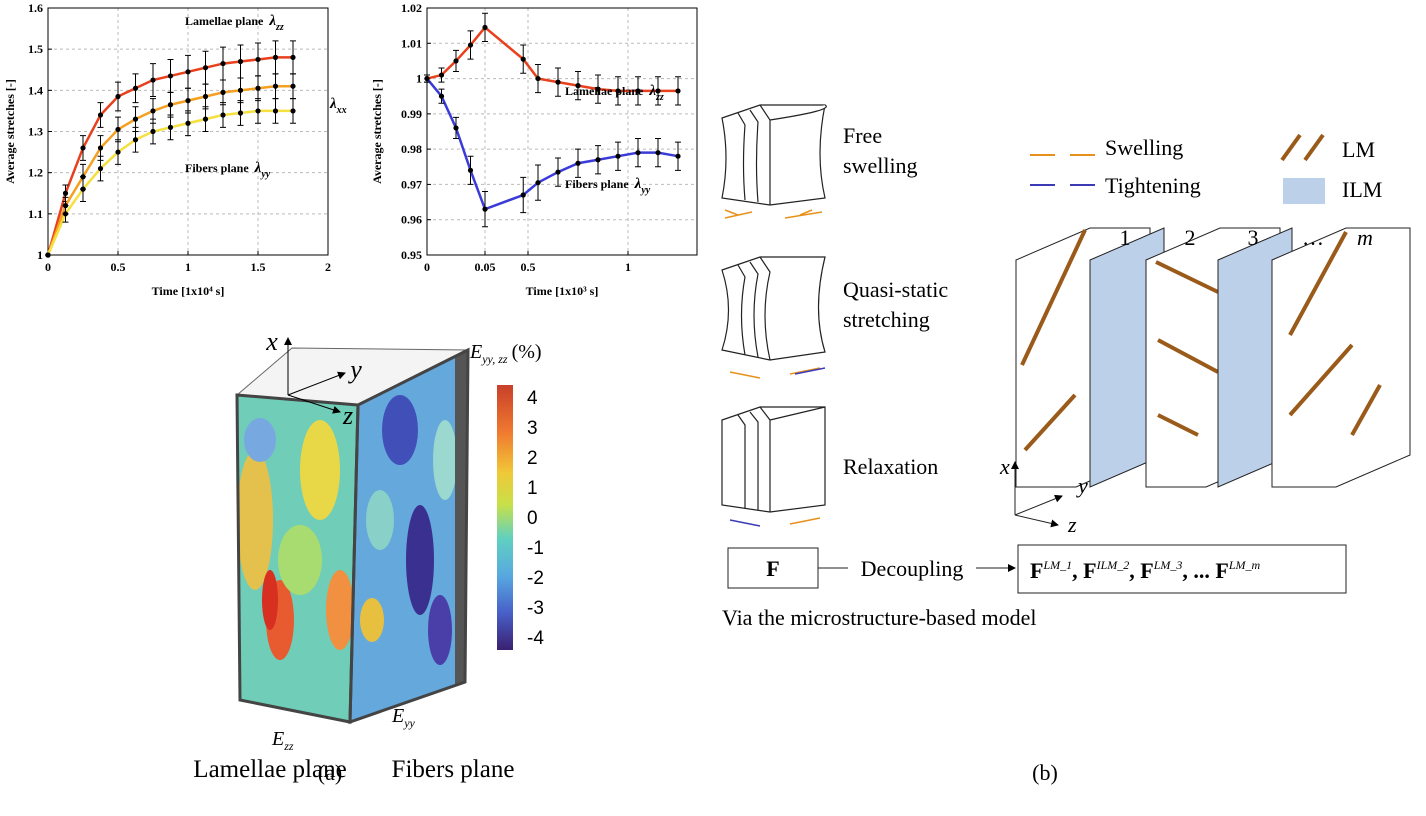 The width and height of the screenshot is (1426, 816). Describe the element at coordinates (1362, 189) in the screenshot. I see `legend-label: ILM` at that location.